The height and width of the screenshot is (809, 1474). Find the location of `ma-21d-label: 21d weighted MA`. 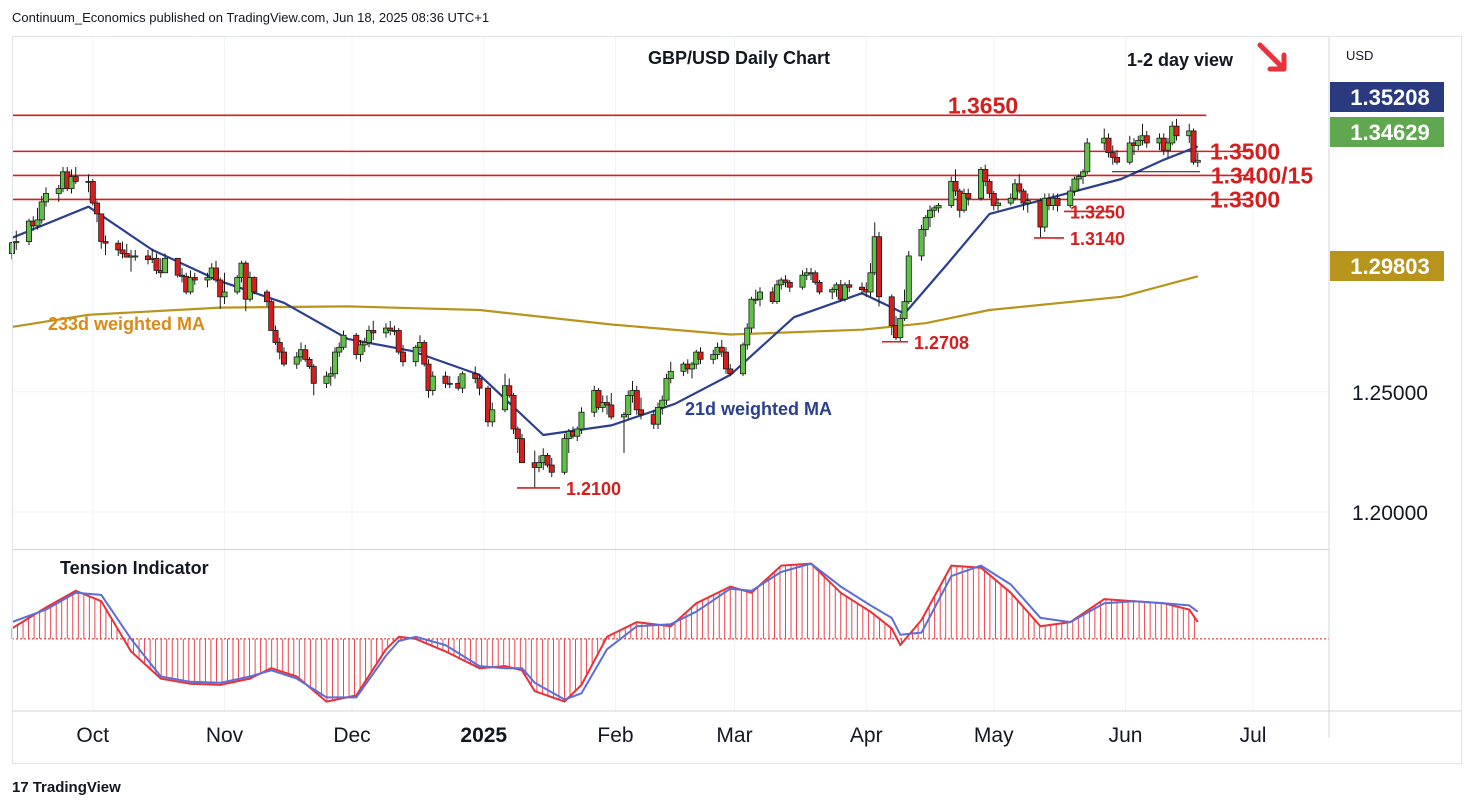

ma-21d-label: 21d weighted MA is located at coordinates (758, 409).